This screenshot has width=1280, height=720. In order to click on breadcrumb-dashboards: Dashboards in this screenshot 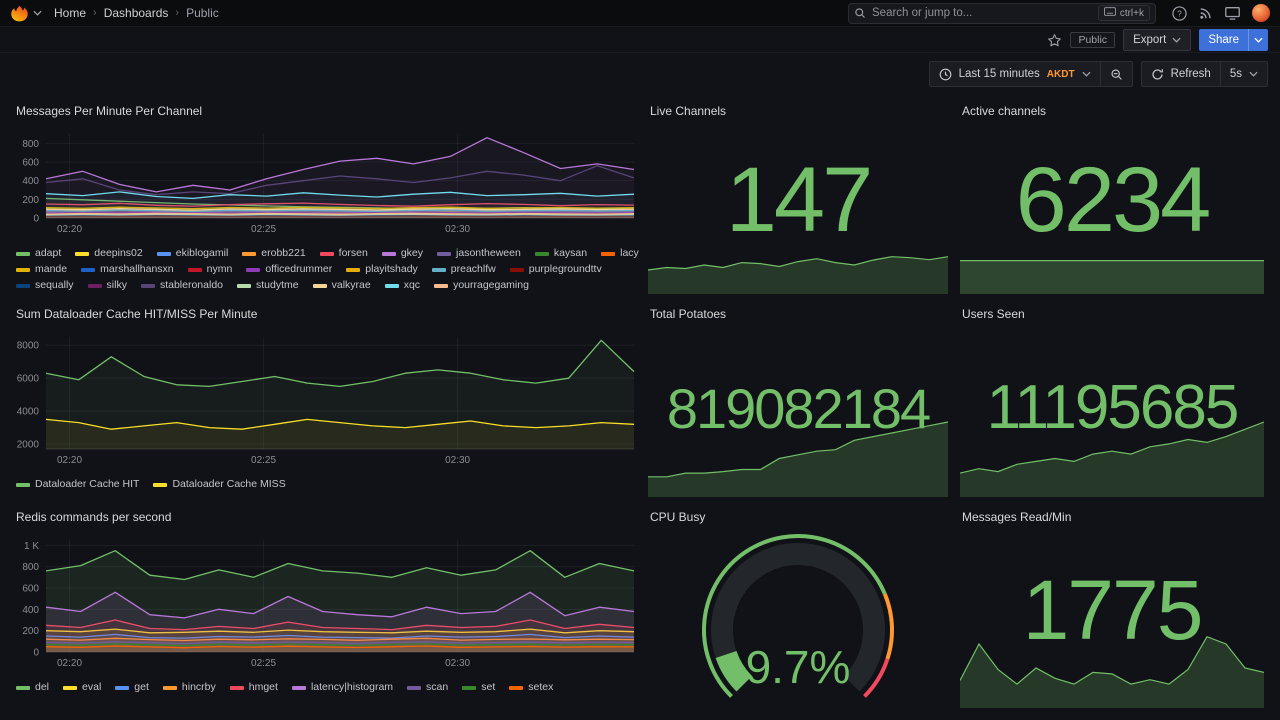, I will do `click(136, 13)`.